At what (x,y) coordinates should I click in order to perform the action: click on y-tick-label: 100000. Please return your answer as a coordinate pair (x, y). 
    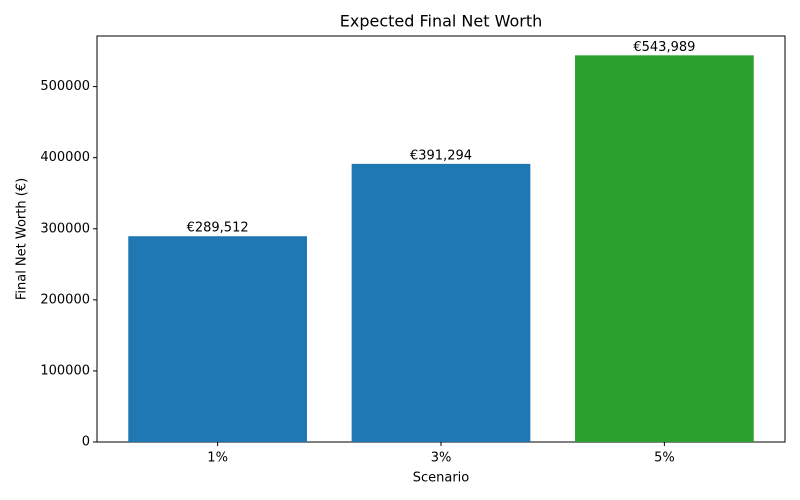
    Looking at the image, I should click on (65, 370).